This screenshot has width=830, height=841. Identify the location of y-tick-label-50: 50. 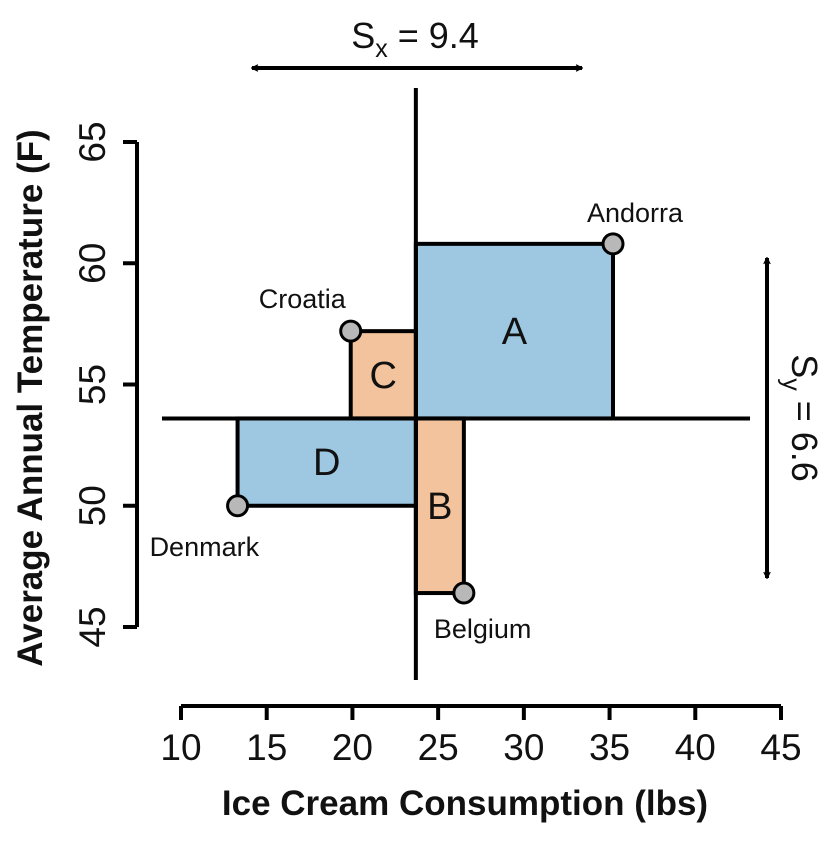
(92, 505).